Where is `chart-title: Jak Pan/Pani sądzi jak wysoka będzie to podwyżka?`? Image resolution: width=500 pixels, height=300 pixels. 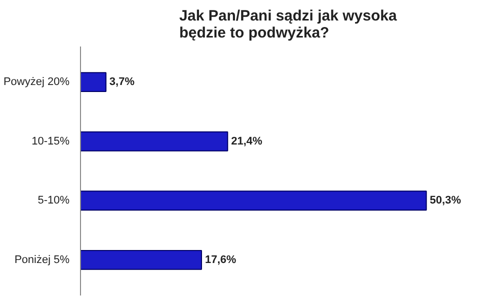
chart-title: Jak Pan/Pani sądzi jak wysoka będzie to podwyżka? is located at coordinates (288, 25).